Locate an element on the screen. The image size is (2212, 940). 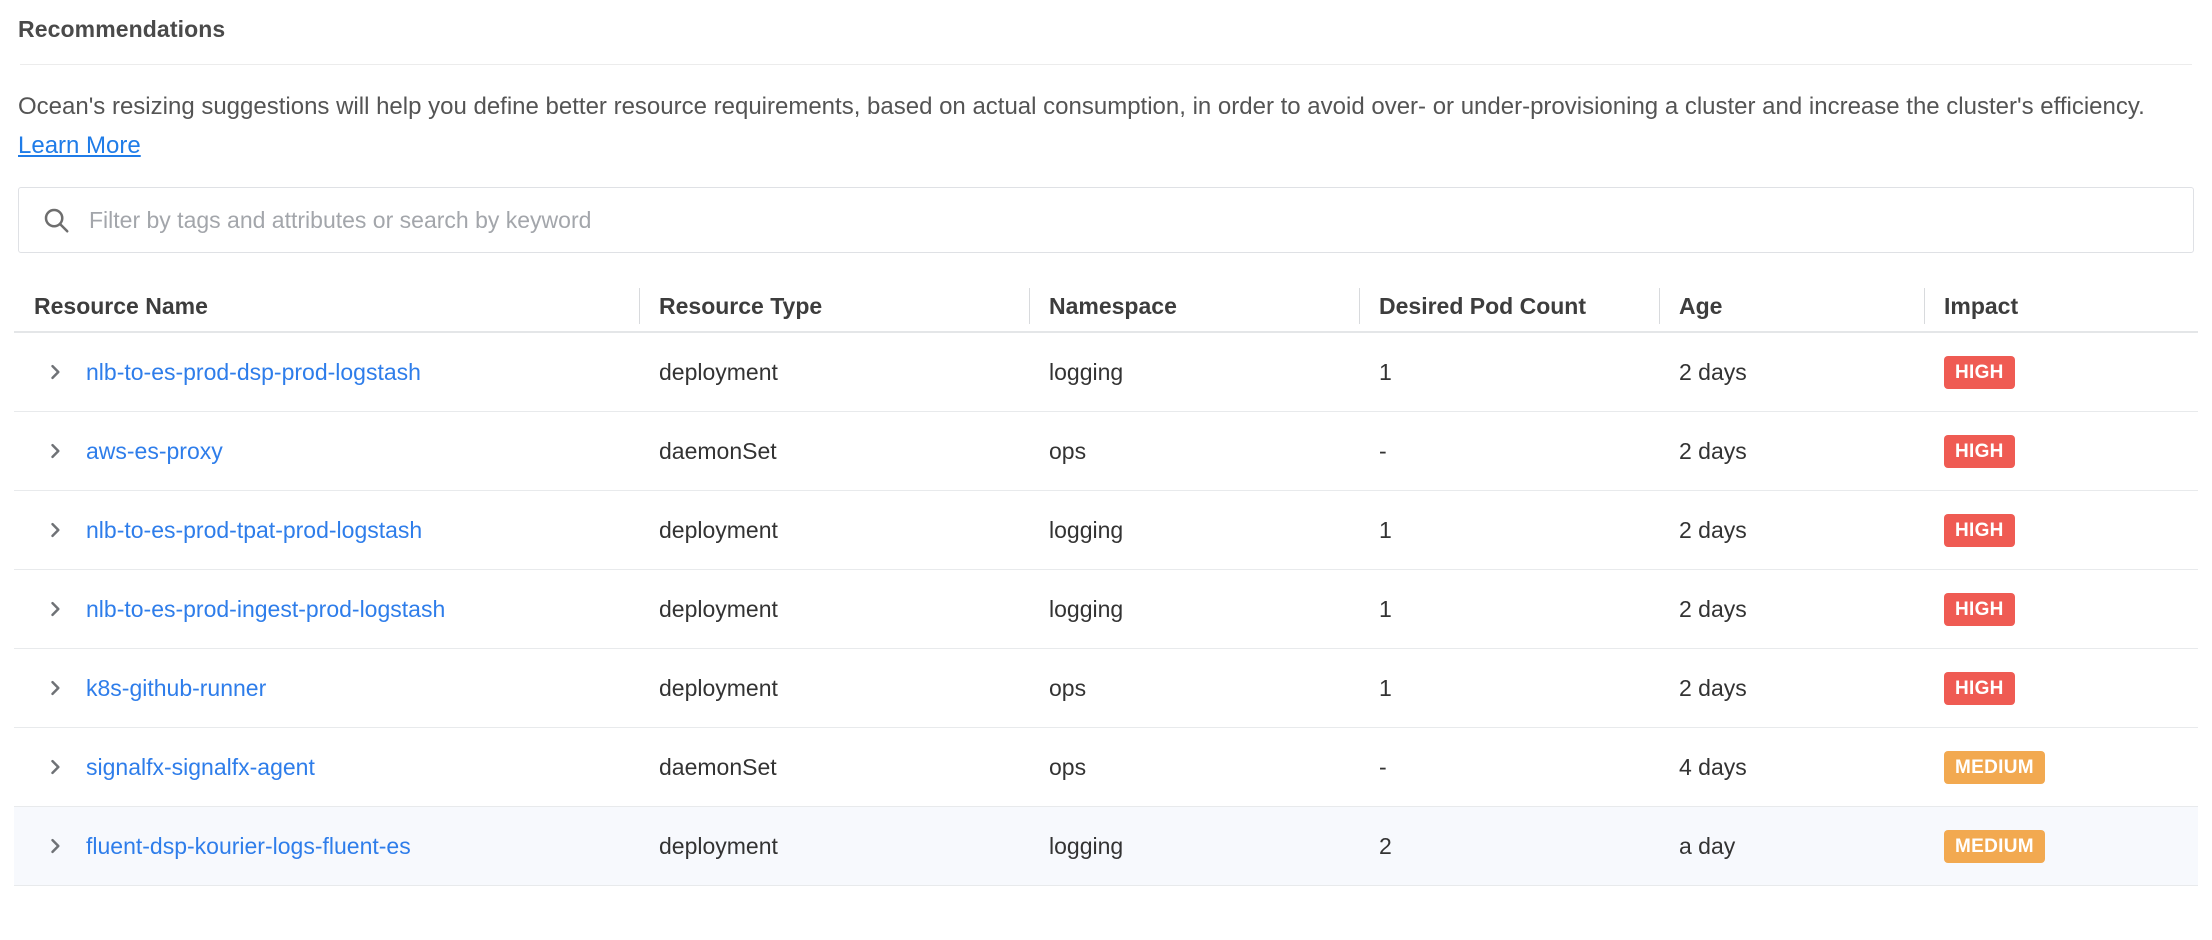
column-header-impact: Impact is located at coordinates (2061, 306).